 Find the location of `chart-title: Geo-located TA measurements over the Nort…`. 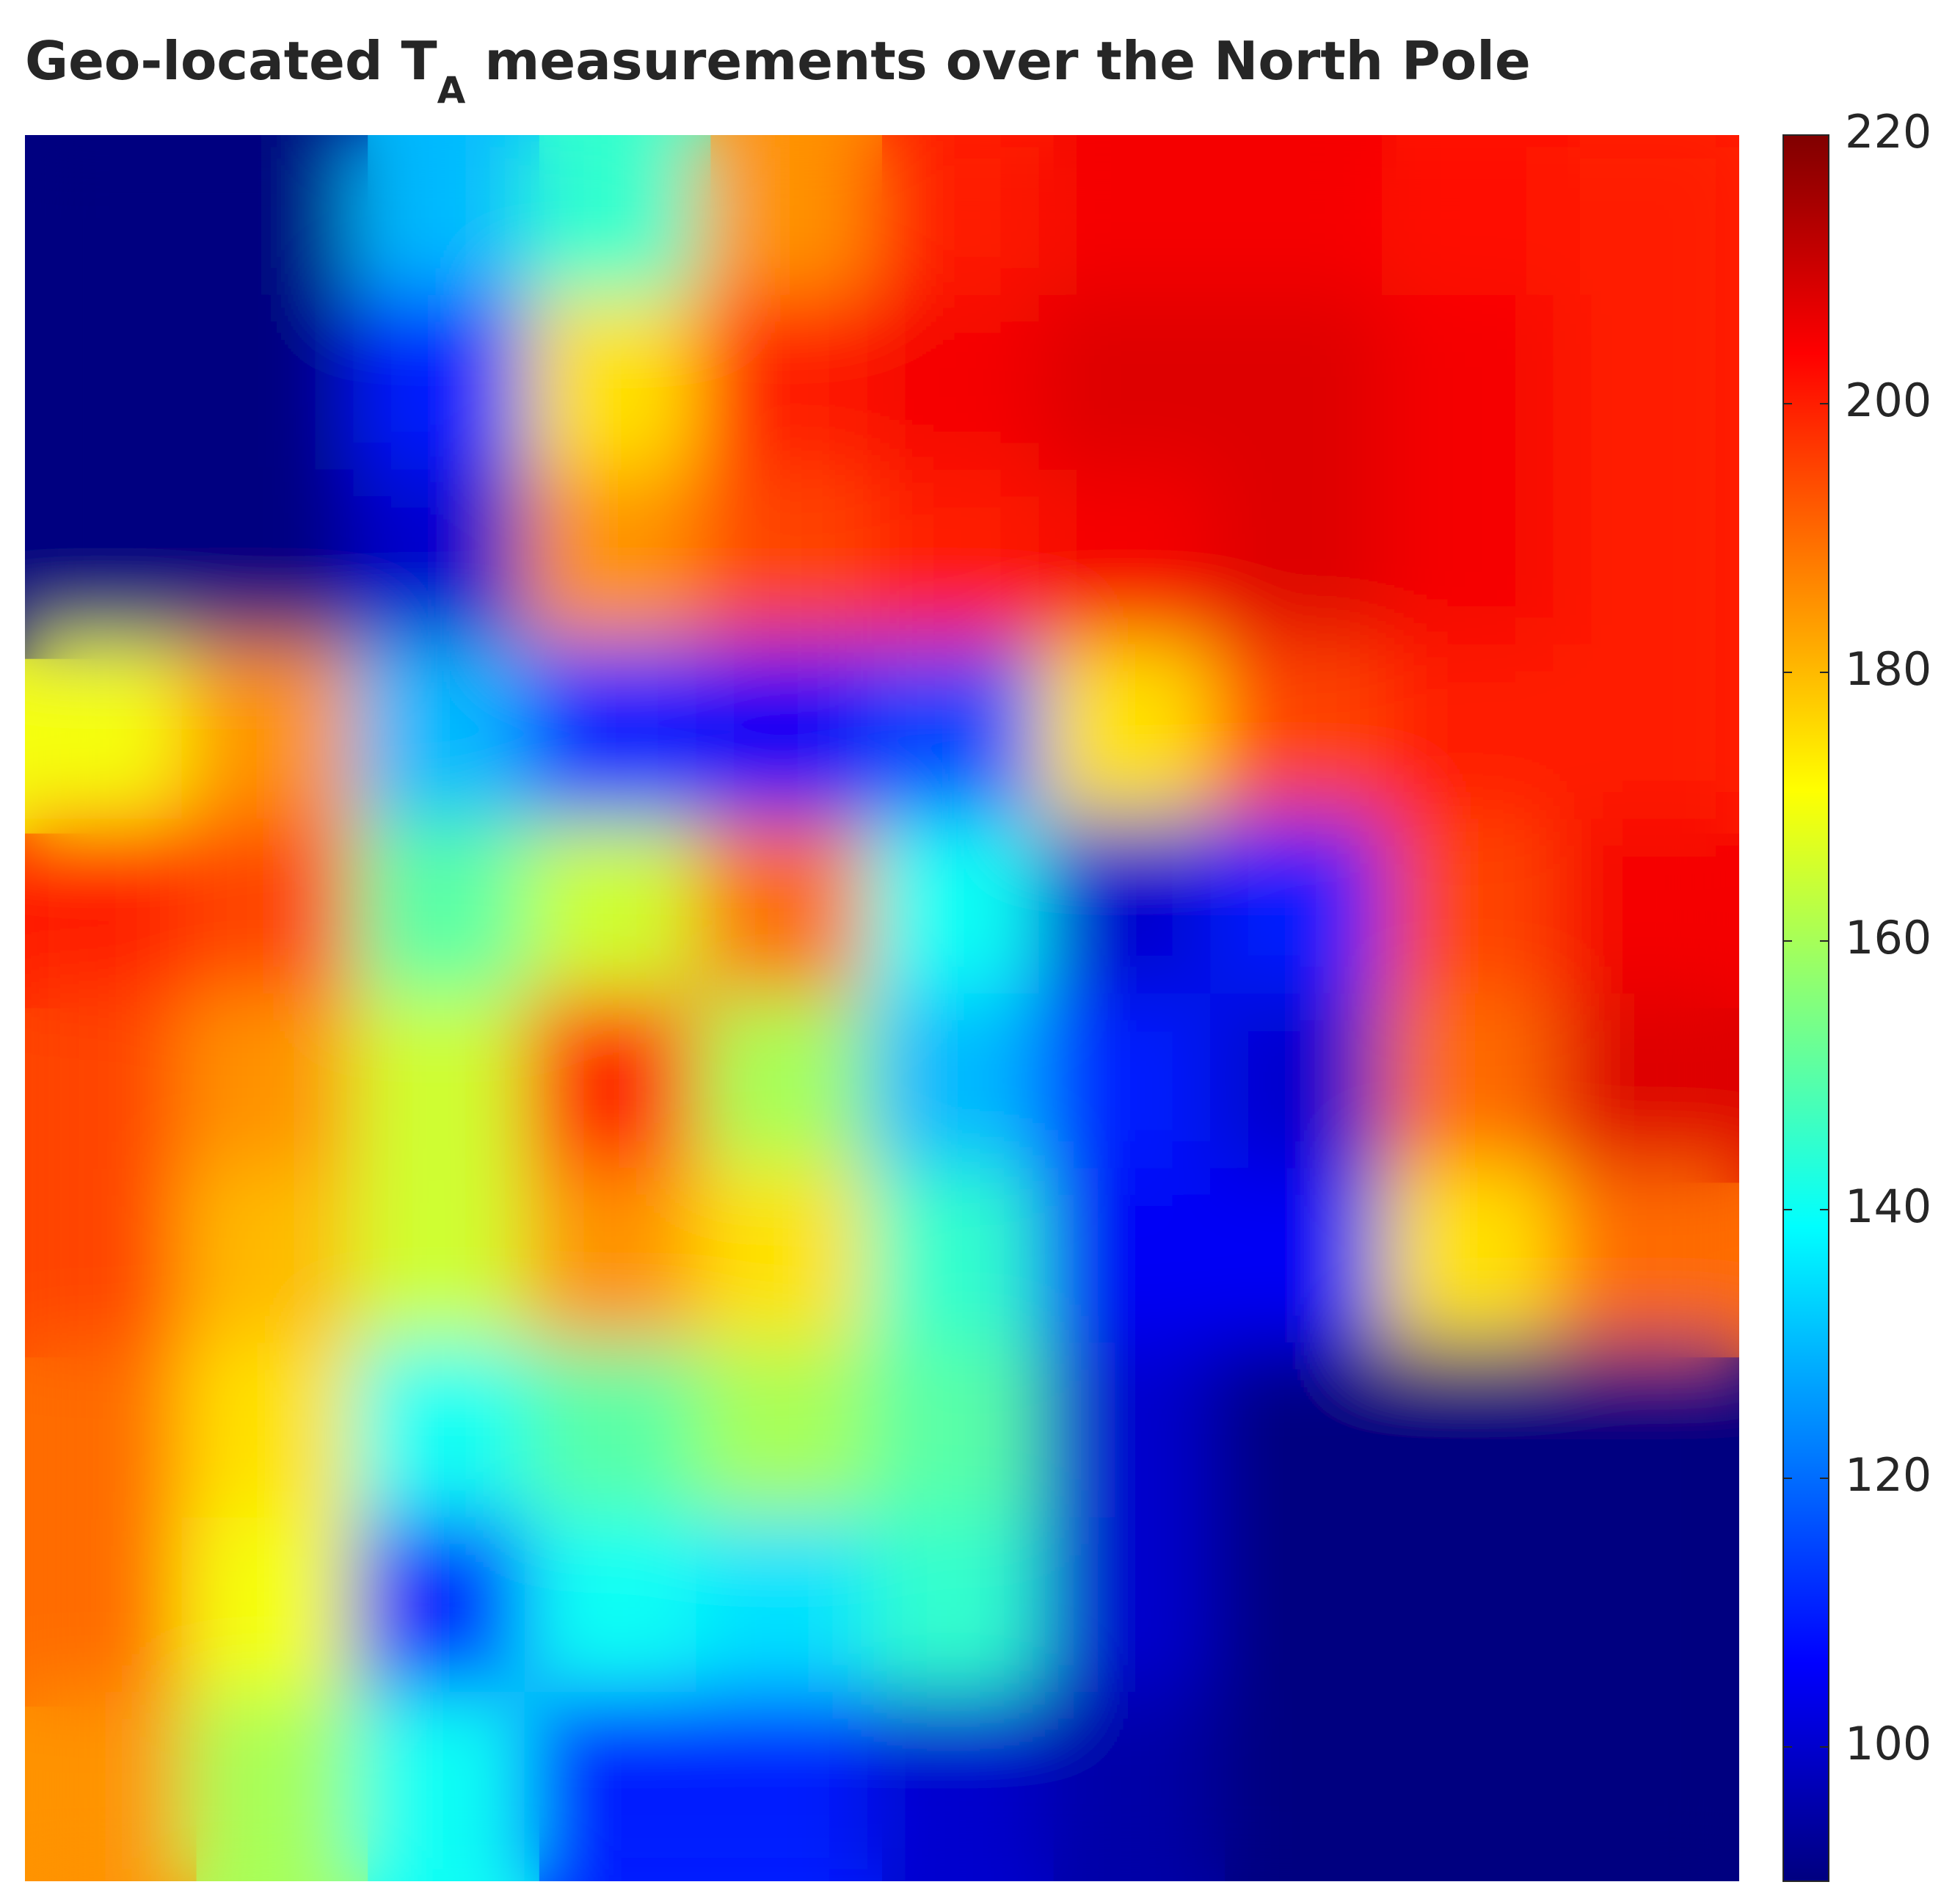

chart-title: Geo-located TA measurements over the Nort… is located at coordinates (778, 71).